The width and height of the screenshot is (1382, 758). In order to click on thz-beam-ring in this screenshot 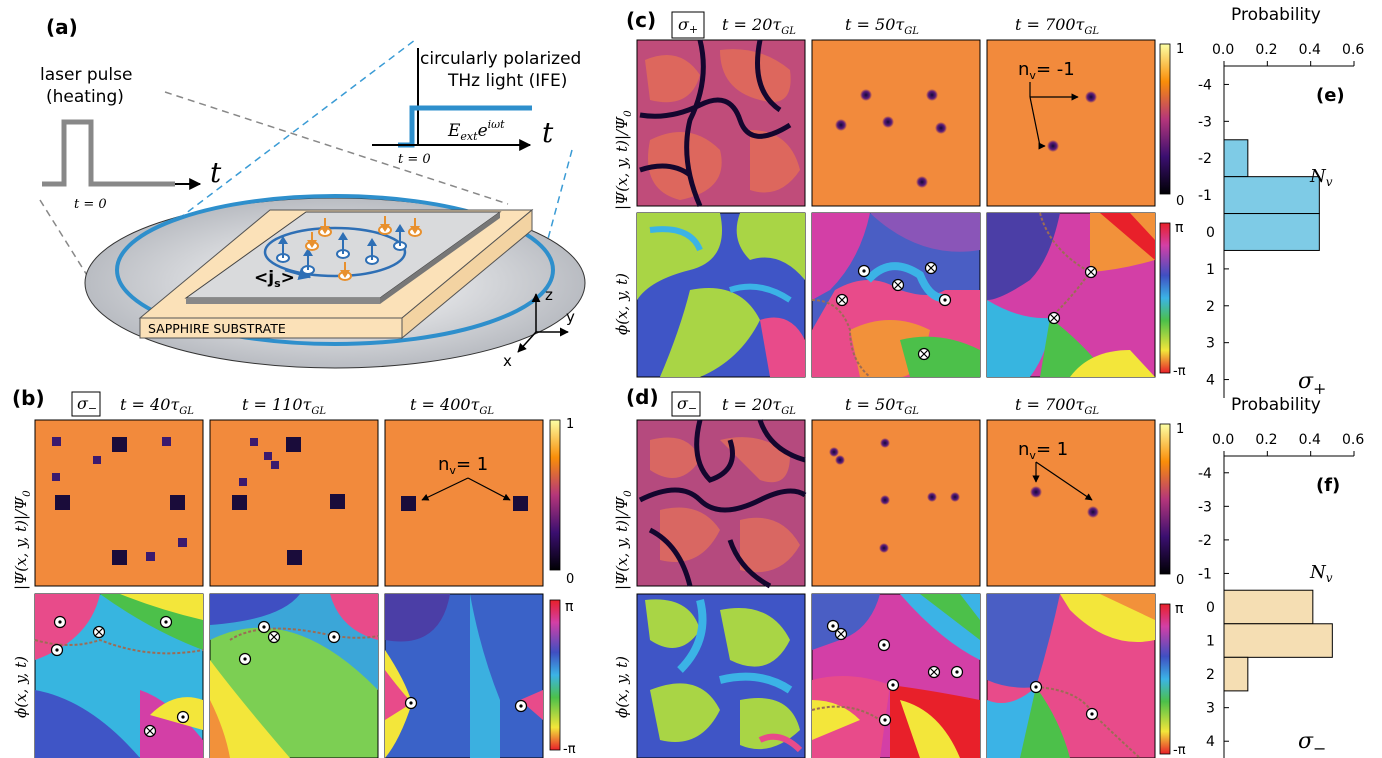, I will do `click(335, 270)`.